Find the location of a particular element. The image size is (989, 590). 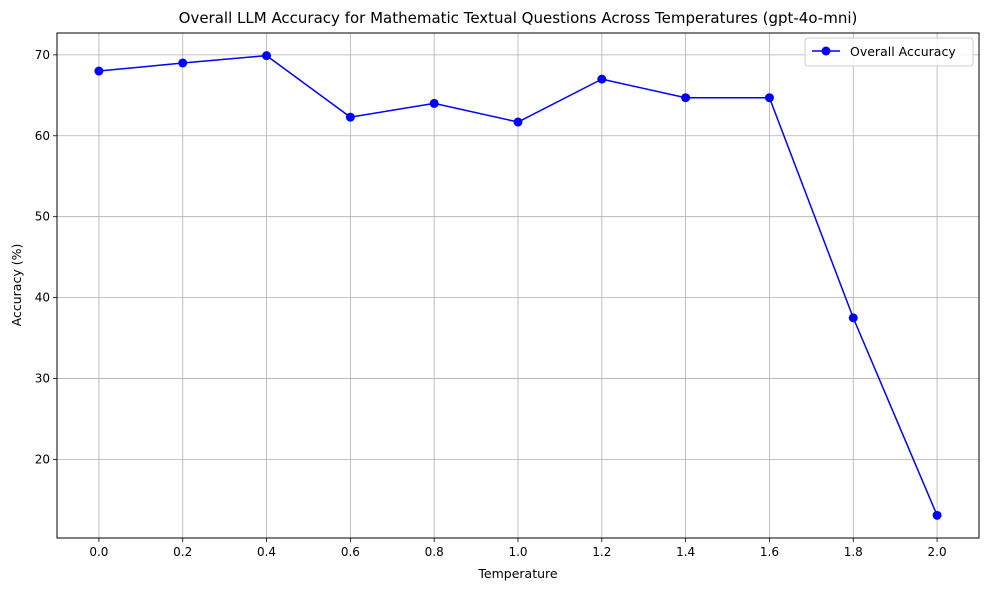

x-tick-label: 1.6 is located at coordinates (769, 552).